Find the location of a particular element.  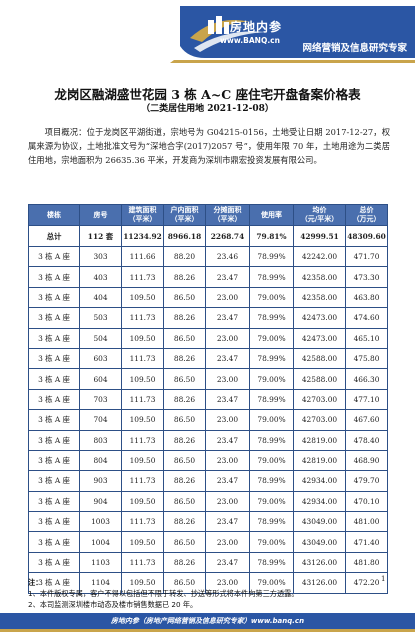

cell-room: 704 is located at coordinates (100, 420).